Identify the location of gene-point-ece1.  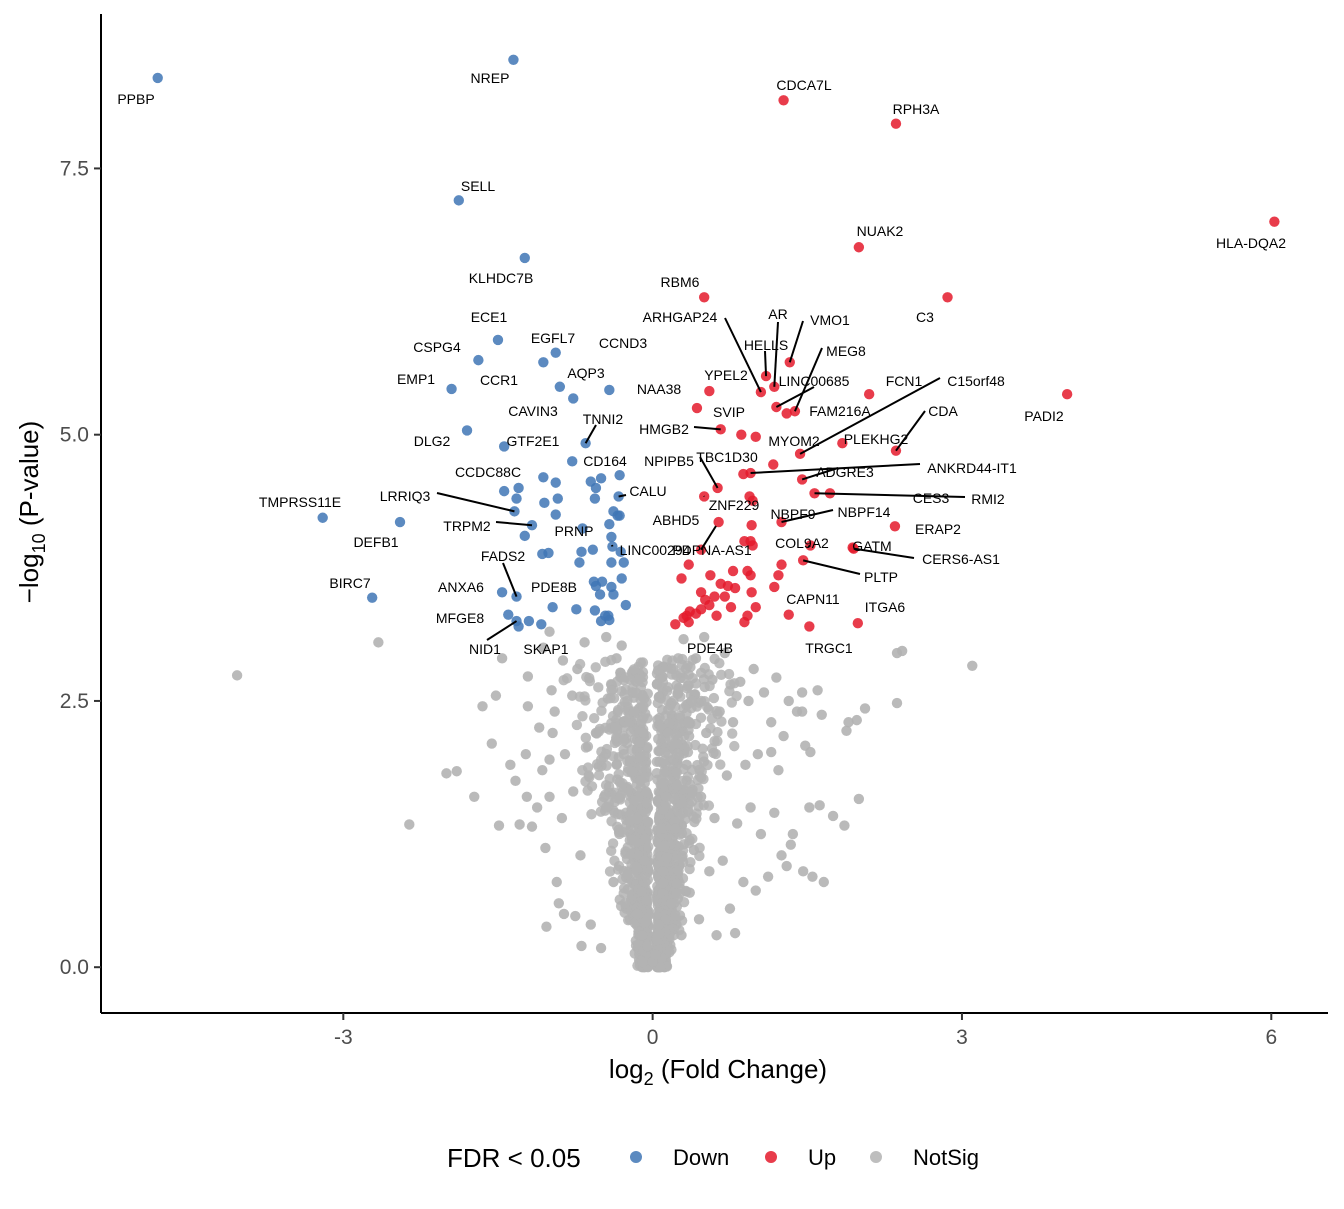
(498, 340).